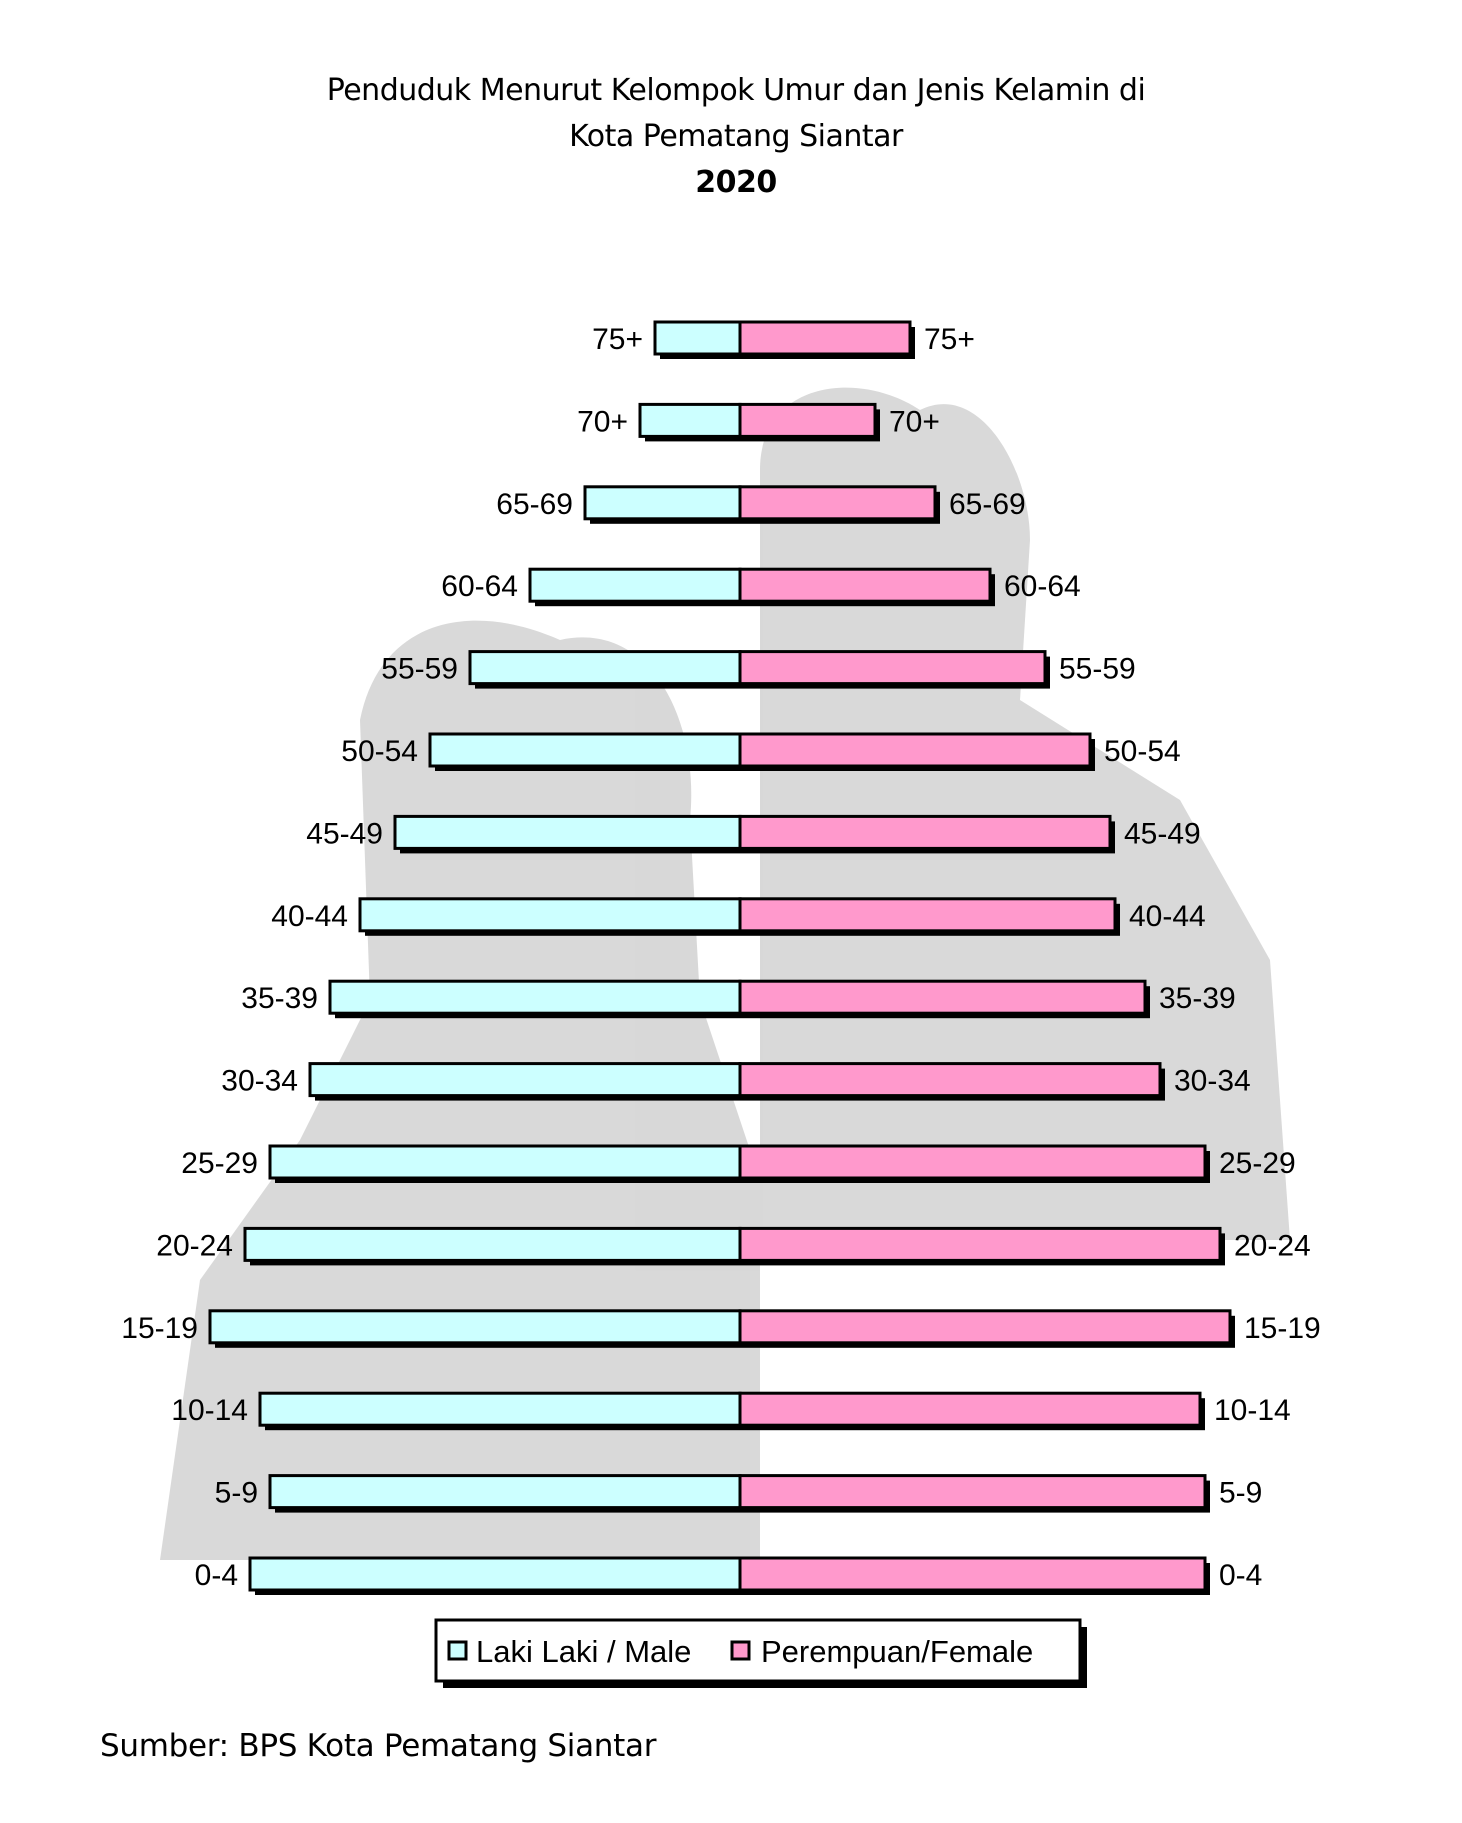 Image resolution: width=1462 pixels, height=1823 pixels. What do you see at coordinates (1097, 669) in the screenshot?
I see `tick-label-female: 55-59` at bounding box center [1097, 669].